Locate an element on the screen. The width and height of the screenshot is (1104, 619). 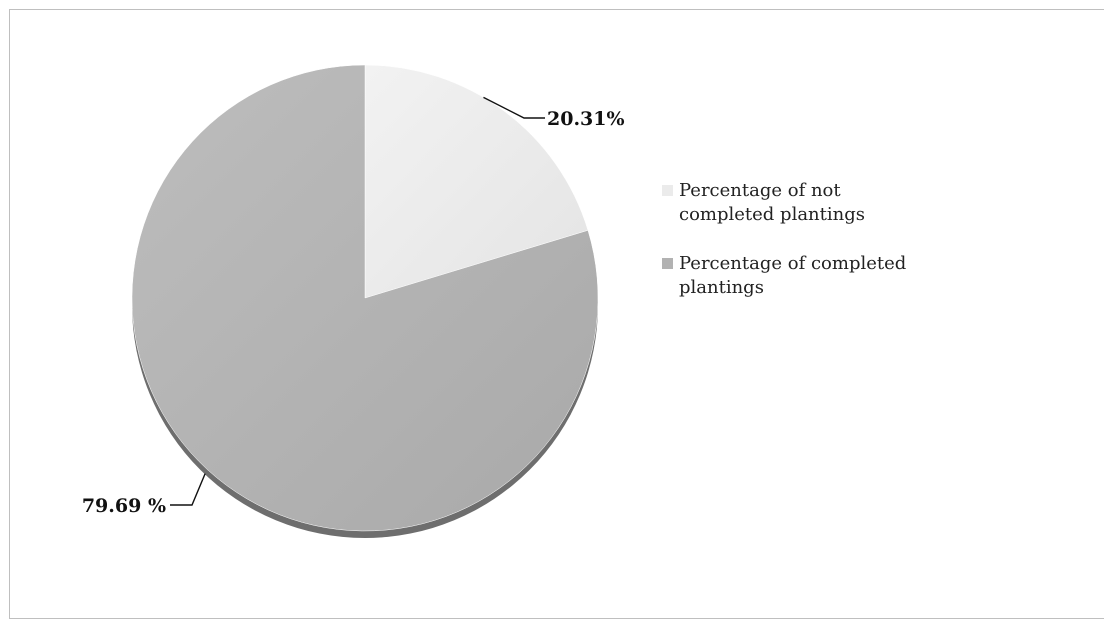
slice-not-completed is located at coordinates (476, 181).